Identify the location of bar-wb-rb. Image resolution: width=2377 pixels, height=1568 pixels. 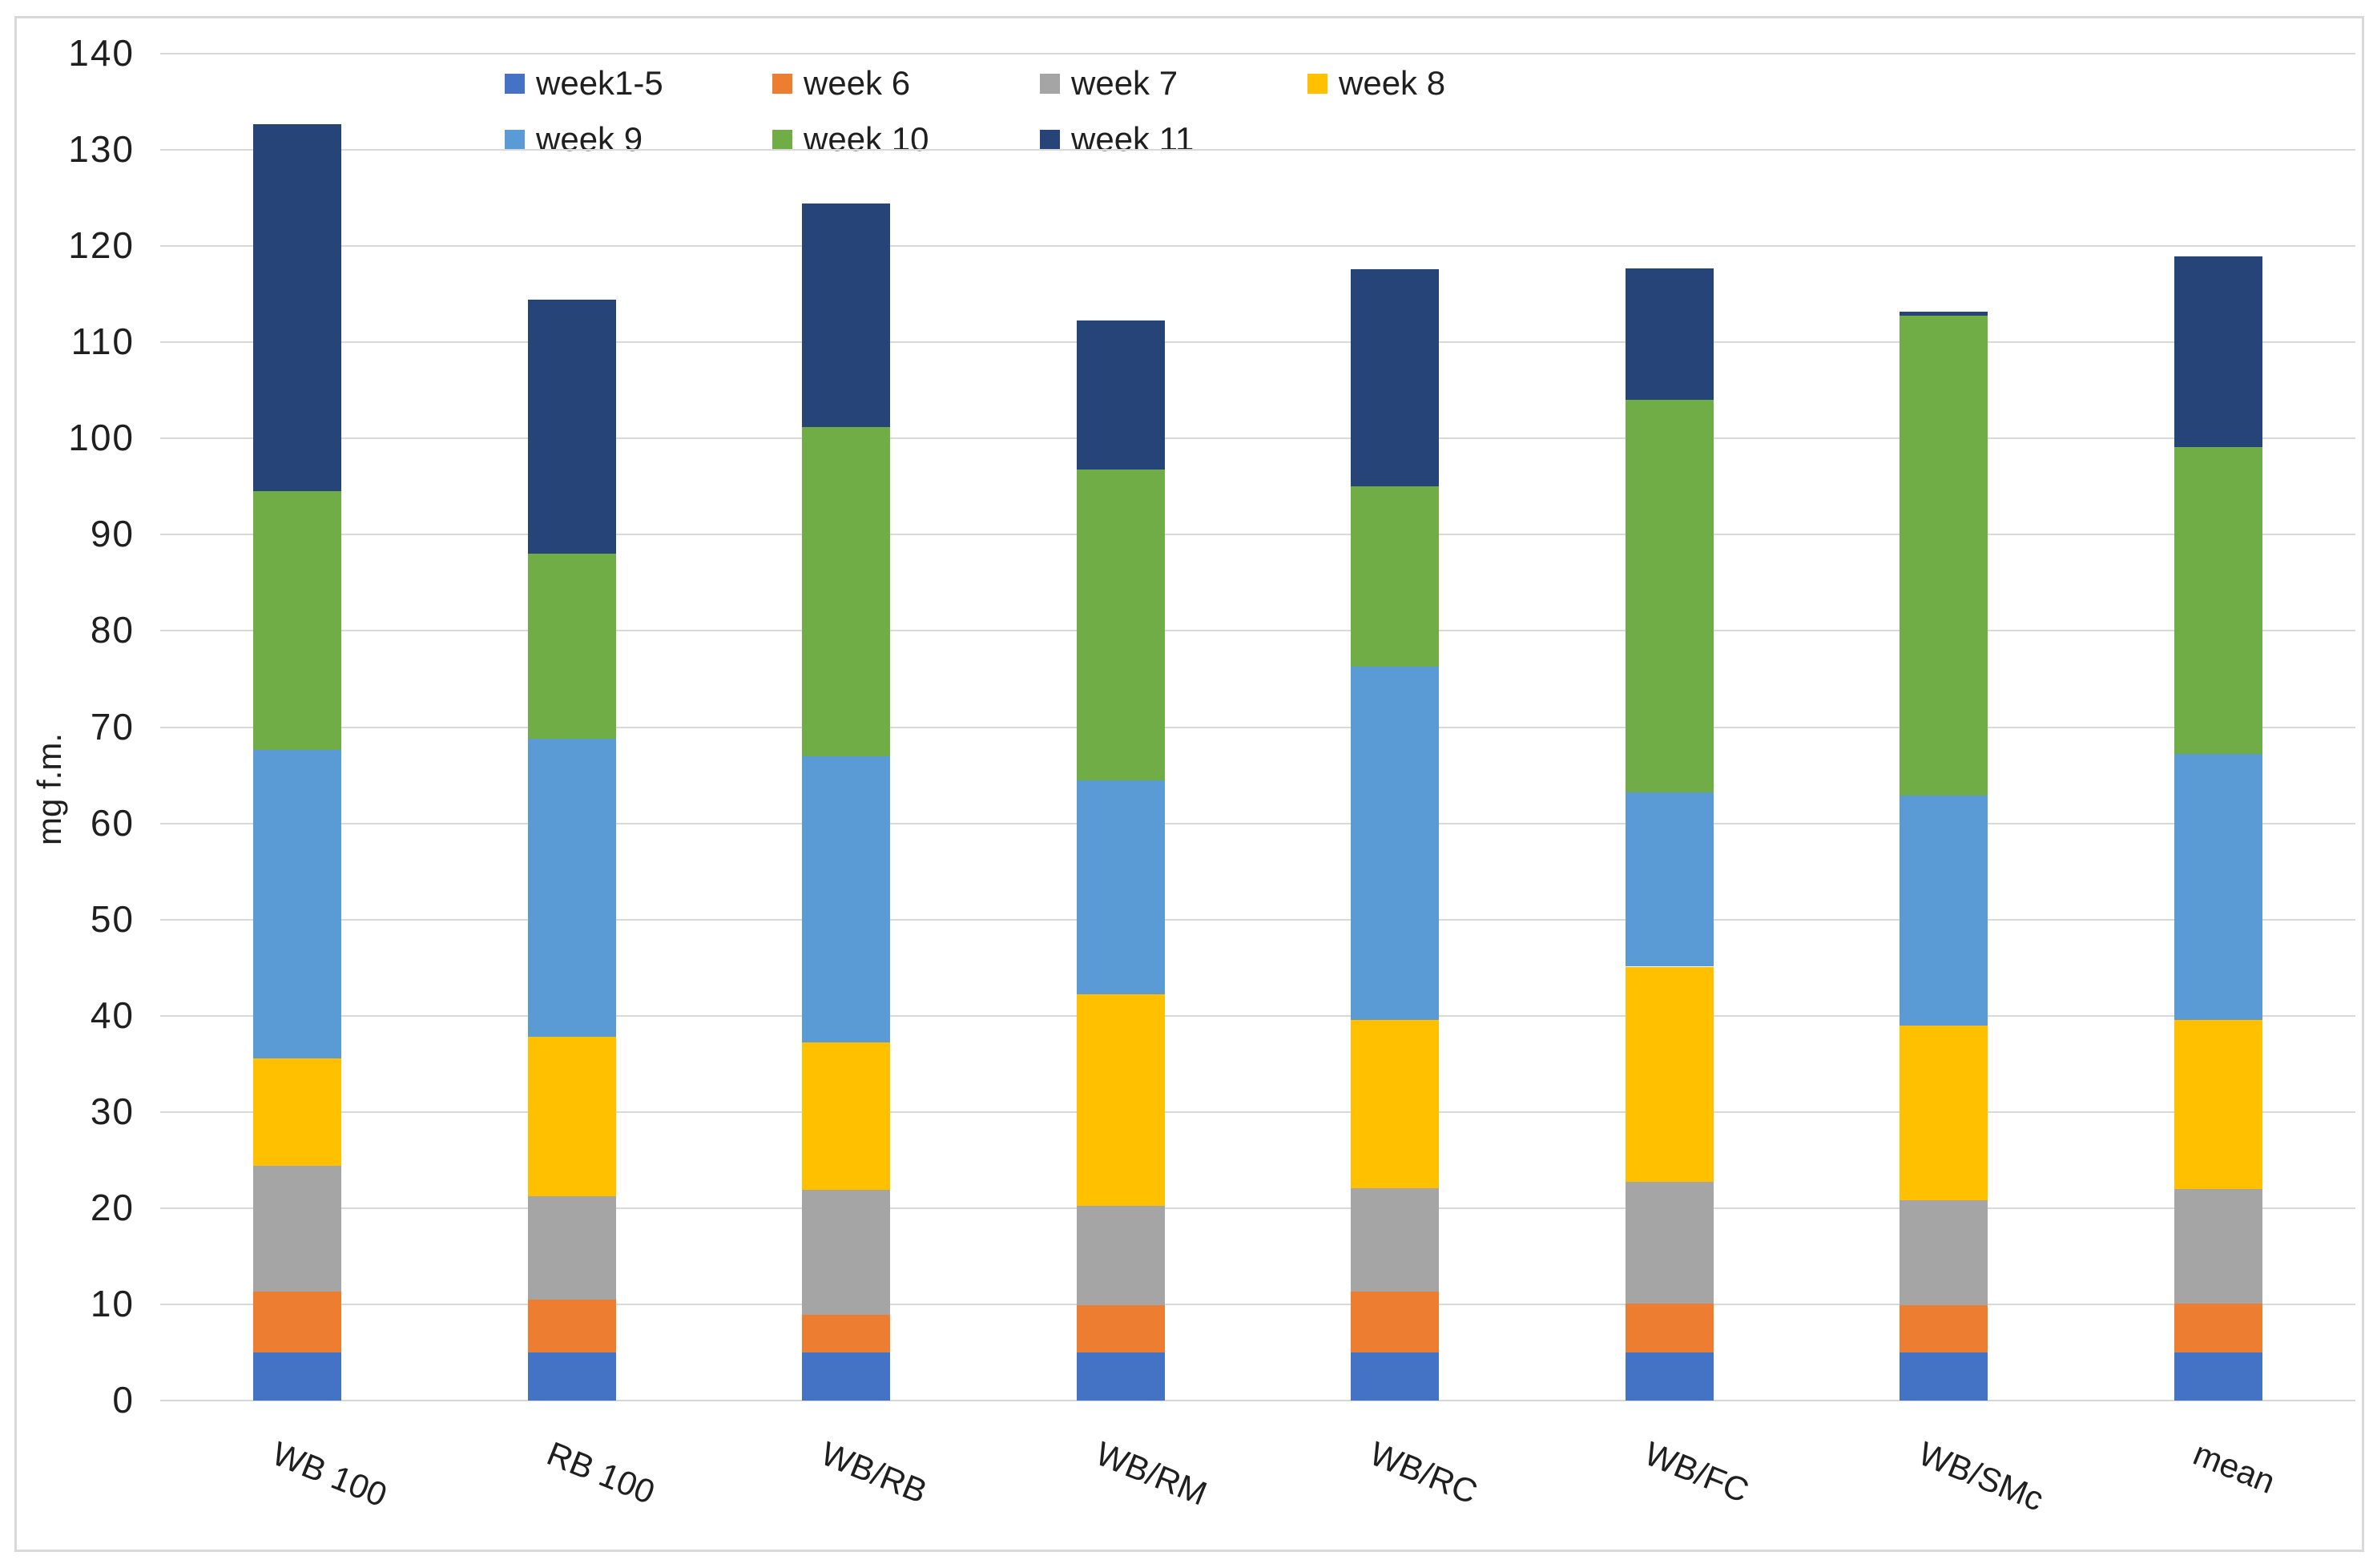
(847, 727).